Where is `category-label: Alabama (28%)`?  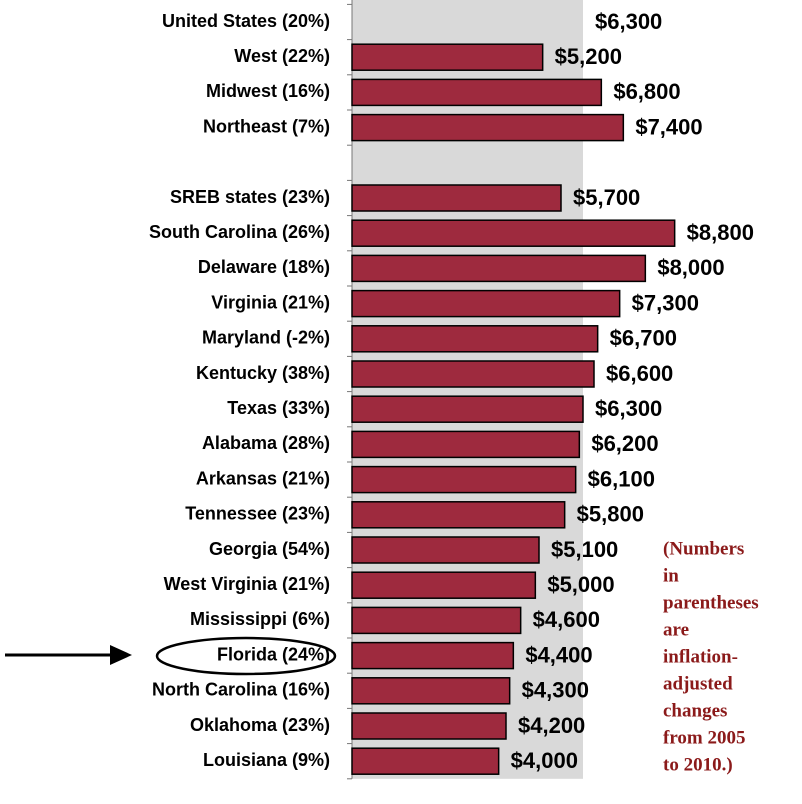
category-label: Alabama (28%) is located at coordinates (266, 443).